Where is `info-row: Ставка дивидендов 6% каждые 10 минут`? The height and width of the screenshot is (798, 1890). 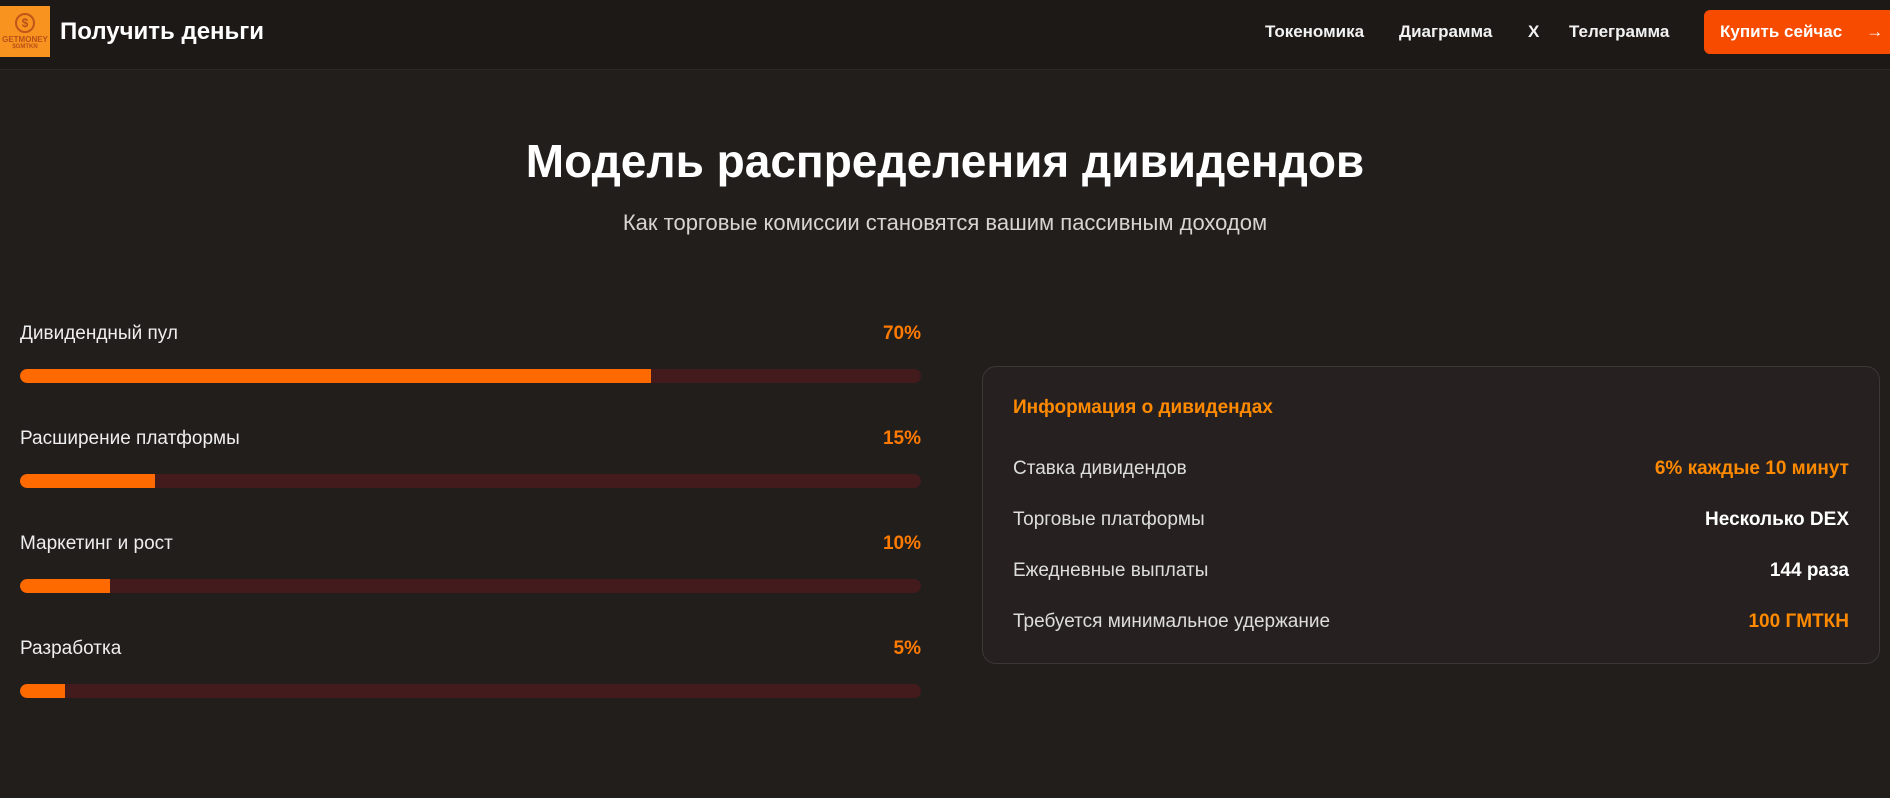 info-row: Ставка дивидендов 6% каждые 10 минут is located at coordinates (1431, 470).